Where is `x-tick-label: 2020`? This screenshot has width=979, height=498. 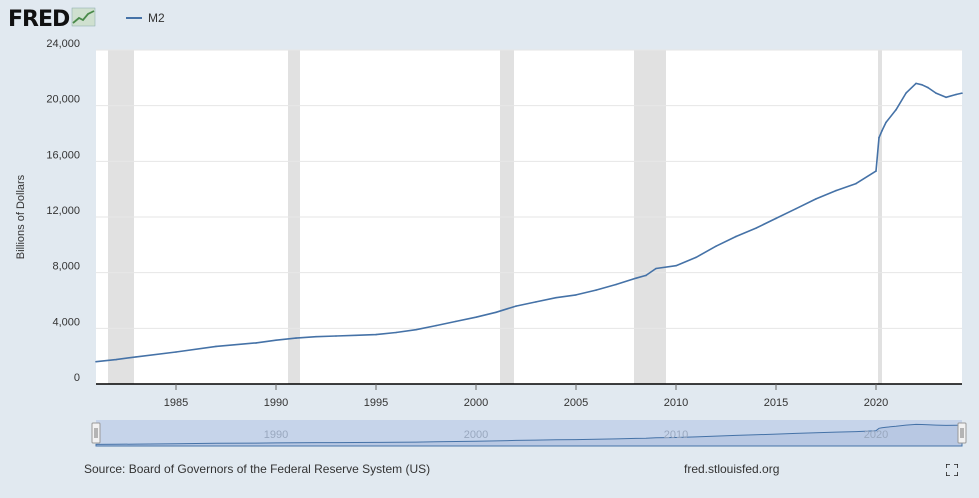 x-tick-label: 2020 is located at coordinates (876, 403).